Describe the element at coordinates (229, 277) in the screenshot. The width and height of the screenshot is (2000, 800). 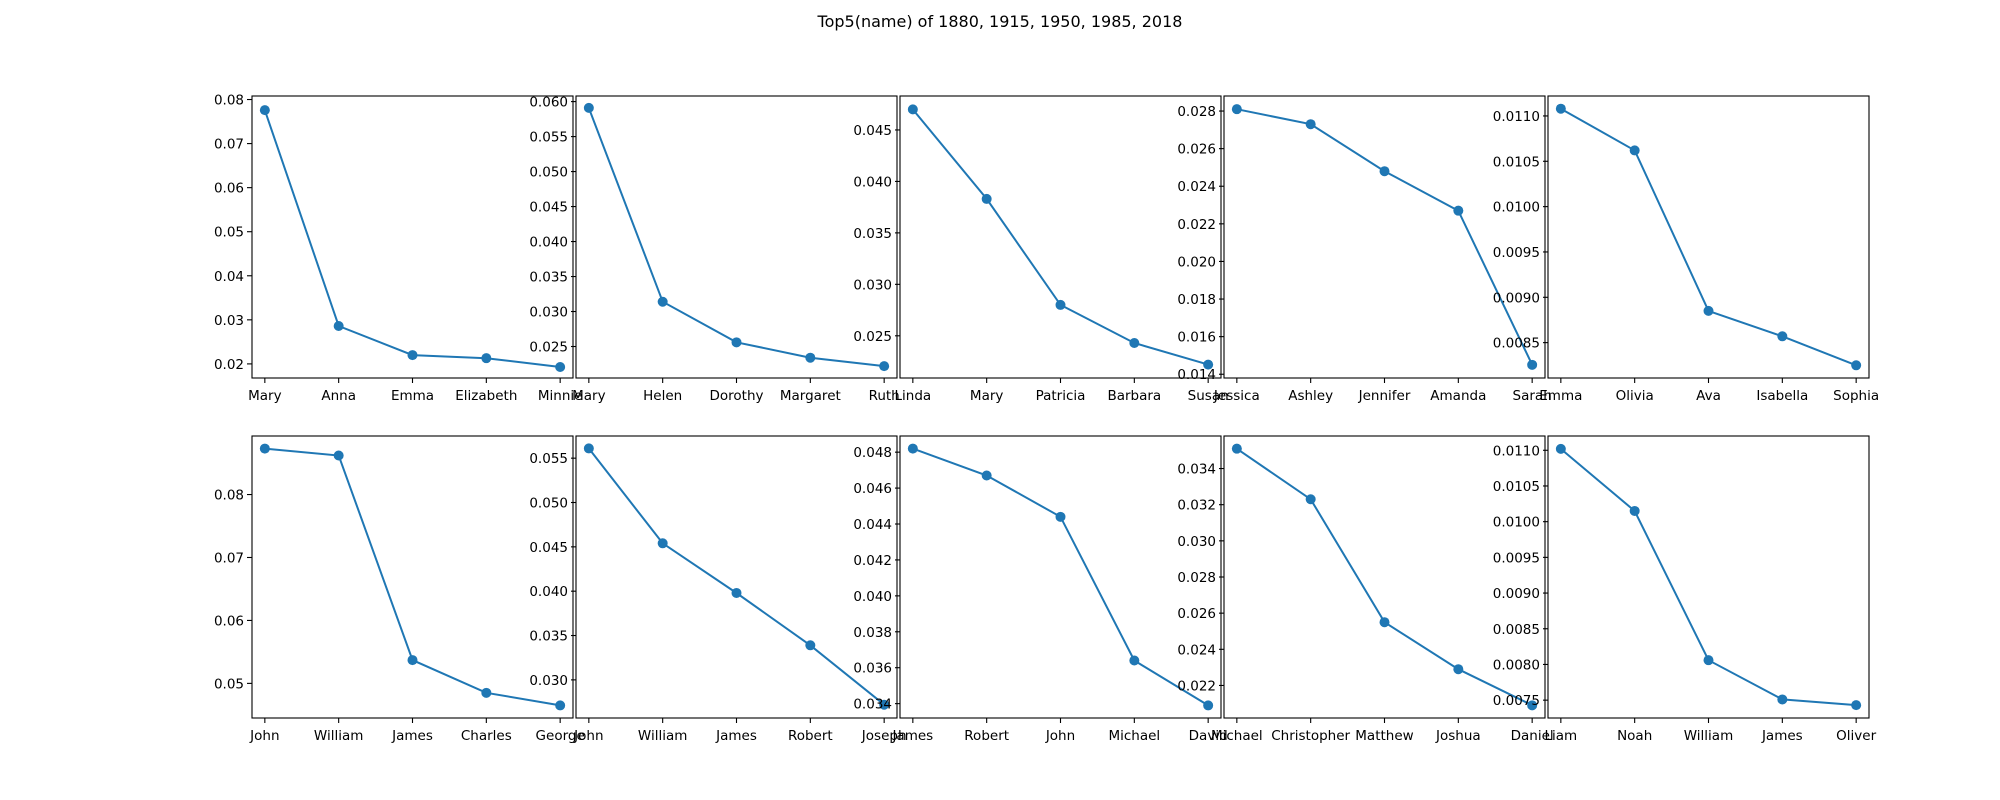
I see `y-tick-label-1-3: 0.04` at that location.